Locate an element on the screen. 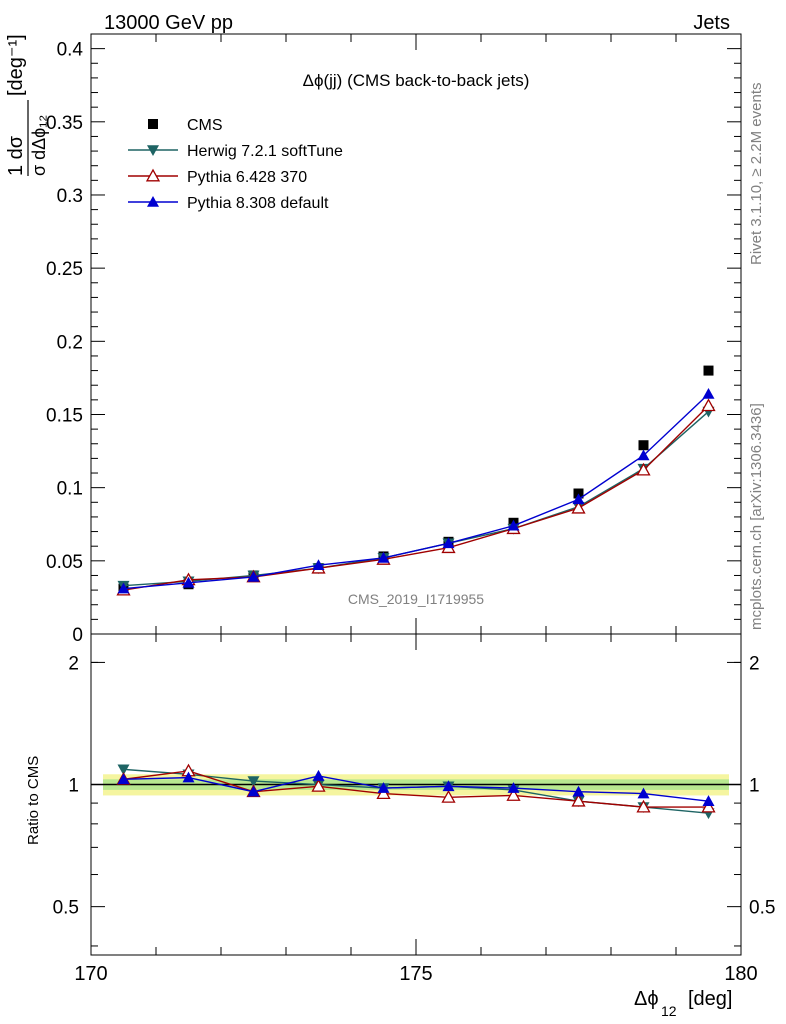  main-ytick-label: 0.15 is located at coordinates (64, 415).